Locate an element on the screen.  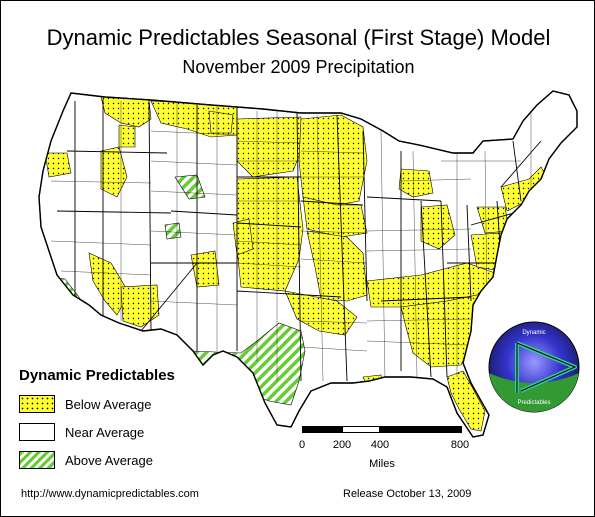
scale-bar: 0 200 400 800 Miles is located at coordinates (384, 451).